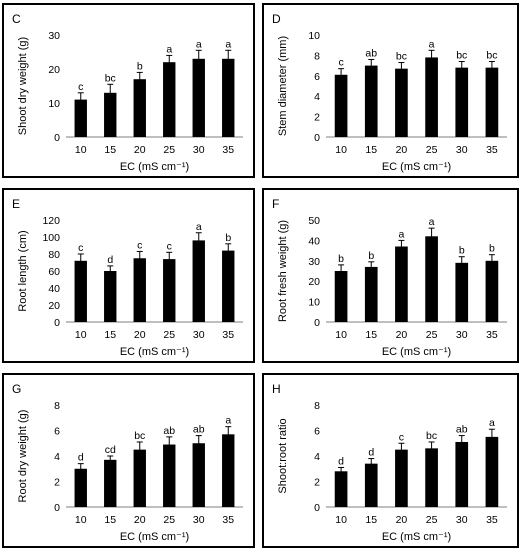 The width and height of the screenshot is (521, 550). I want to click on y-axis-label: Root length (cm), so click(23, 270).